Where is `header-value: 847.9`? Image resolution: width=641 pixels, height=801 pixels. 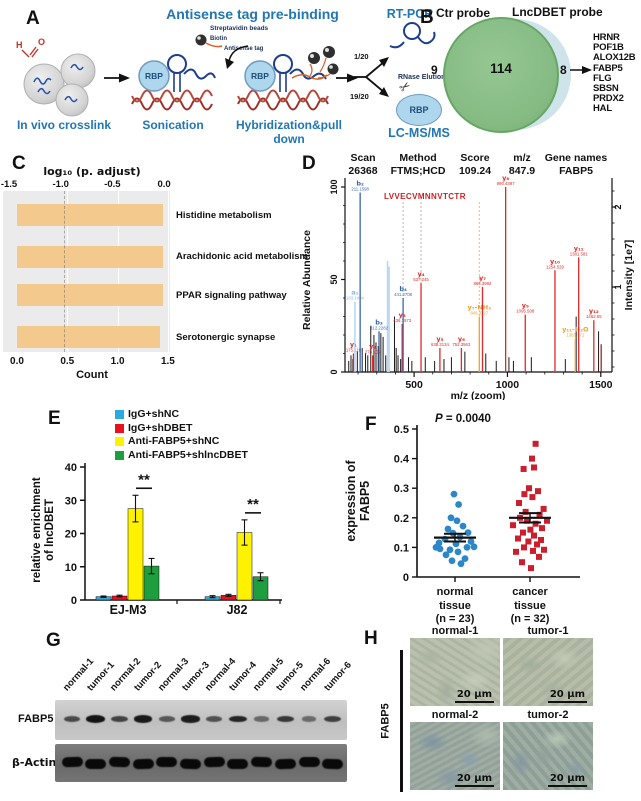 header-value: 847.9 is located at coordinates (522, 171).